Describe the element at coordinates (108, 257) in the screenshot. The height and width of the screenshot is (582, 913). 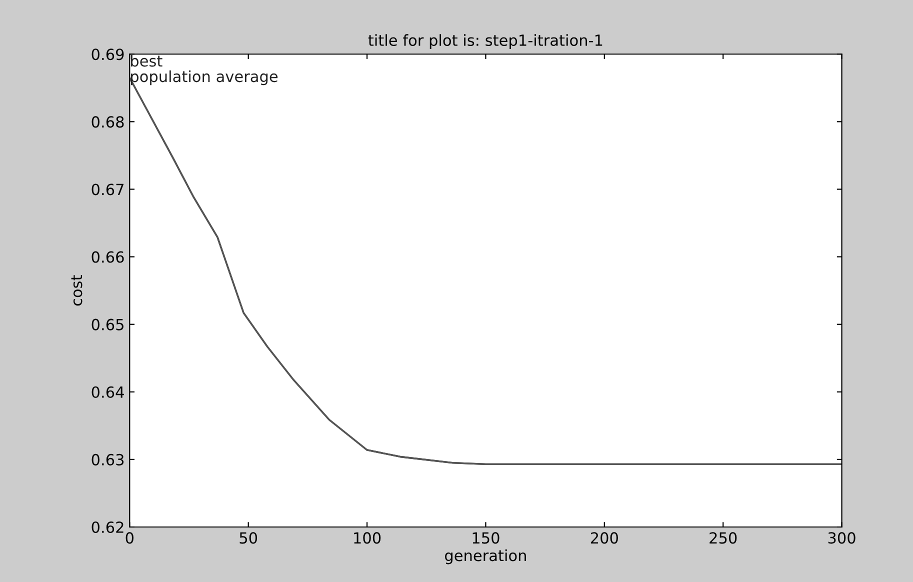
I see `y-tick-label: 0.66` at that location.